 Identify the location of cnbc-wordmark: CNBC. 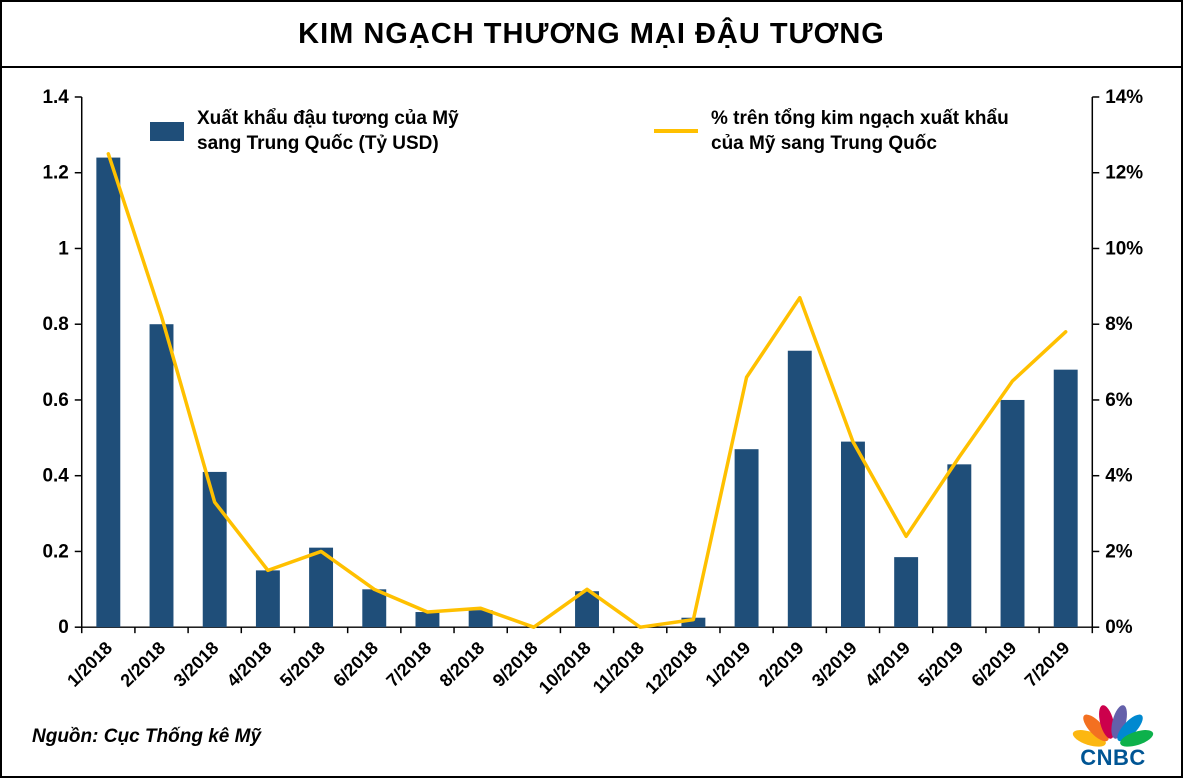
(1113, 757).